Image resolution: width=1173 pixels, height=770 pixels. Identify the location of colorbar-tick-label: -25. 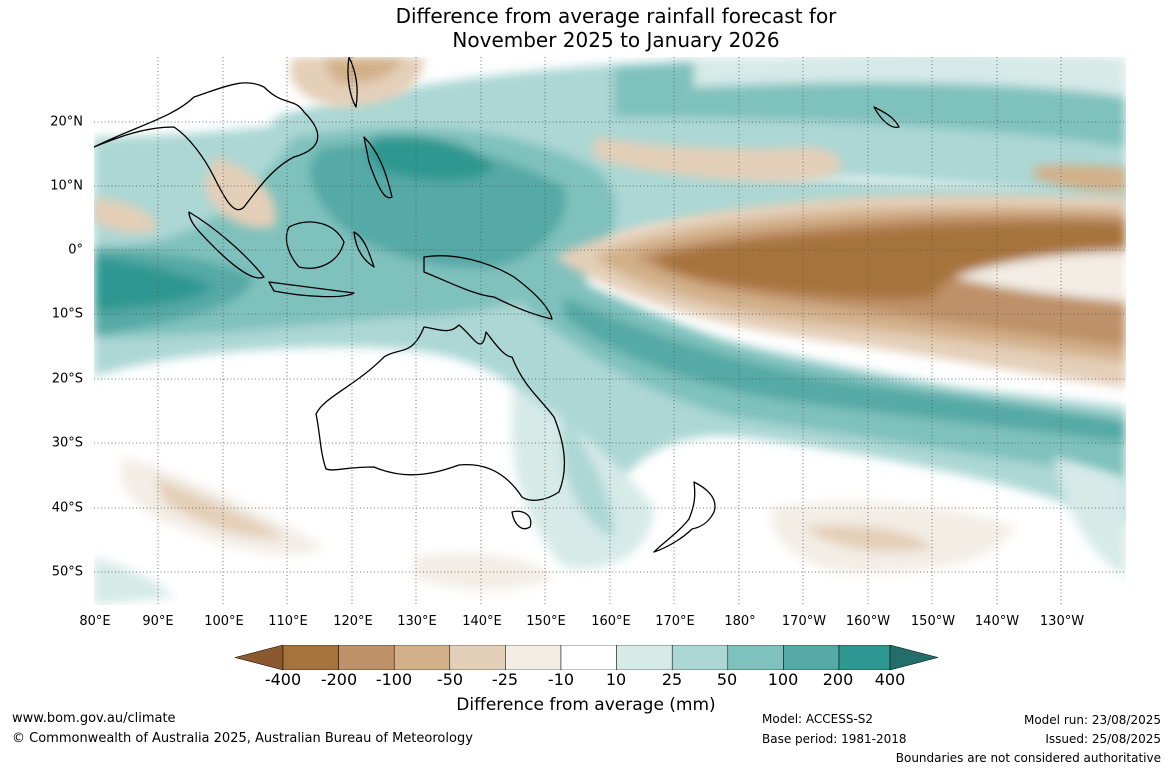
(505, 679).